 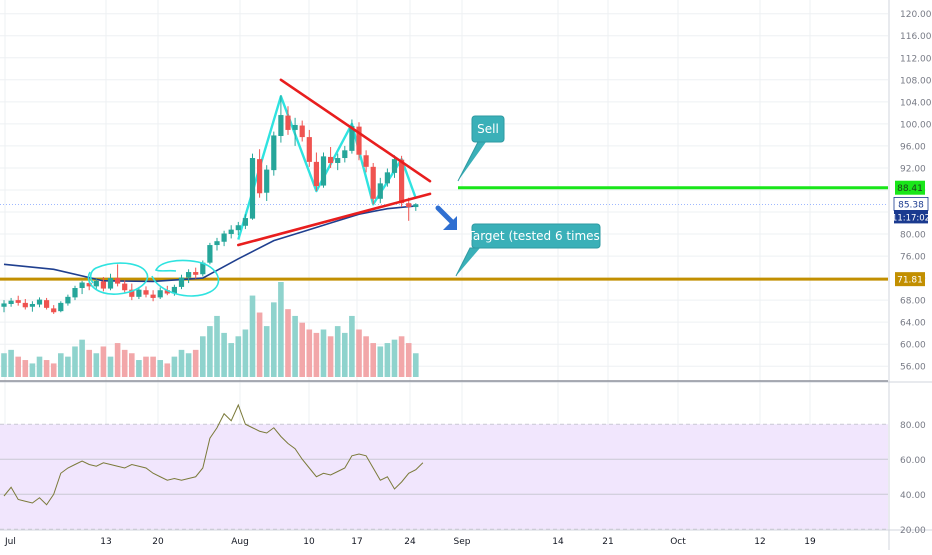 What do you see at coordinates (607, 542) in the screenshot?
I see `time-tick-label: 21` at bounding box center [607, 542].